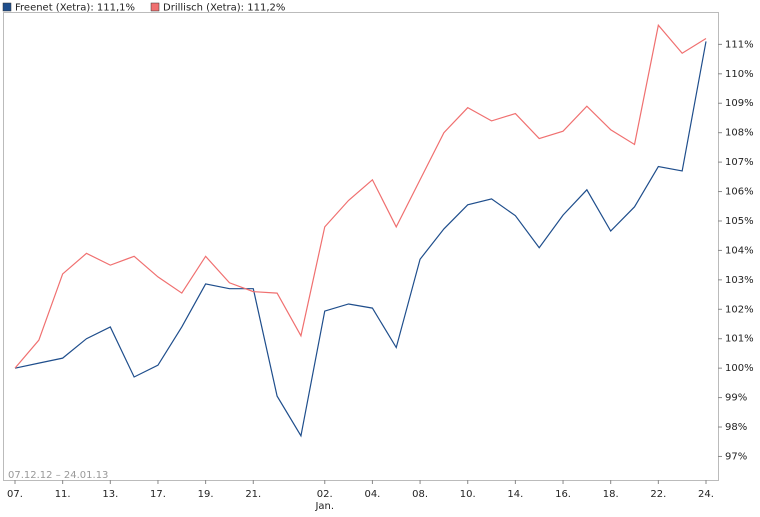 This screenshot has width=760, height=517. Describe the element at coordinates (110, 494) in the screenshot. I see `x-tick-label: 13.` at that location.